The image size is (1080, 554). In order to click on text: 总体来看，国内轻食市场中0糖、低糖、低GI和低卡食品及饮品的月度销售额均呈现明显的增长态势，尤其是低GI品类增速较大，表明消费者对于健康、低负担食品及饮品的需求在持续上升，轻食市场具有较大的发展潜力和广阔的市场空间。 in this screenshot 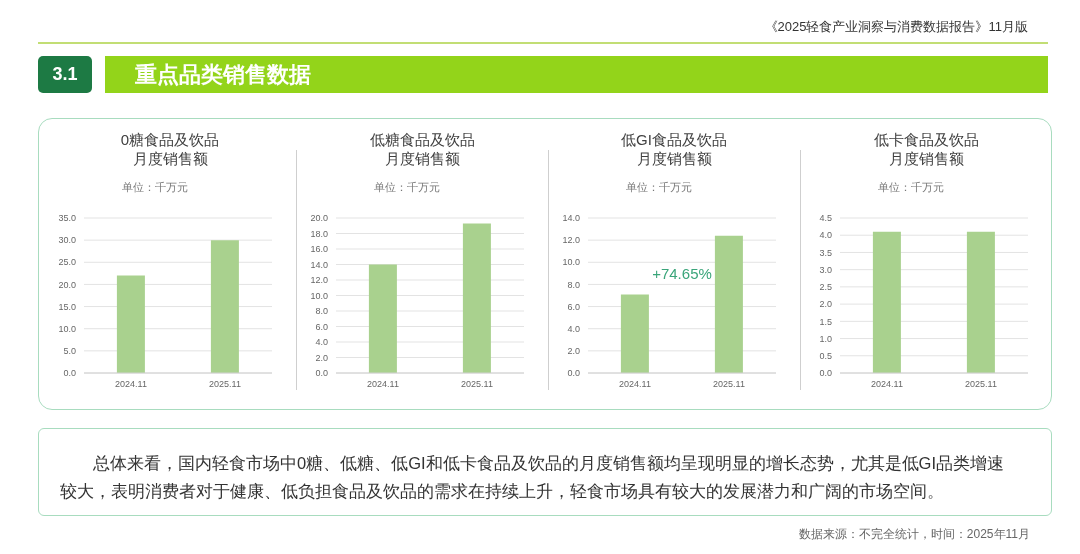, I will do `click(532, 477)`.